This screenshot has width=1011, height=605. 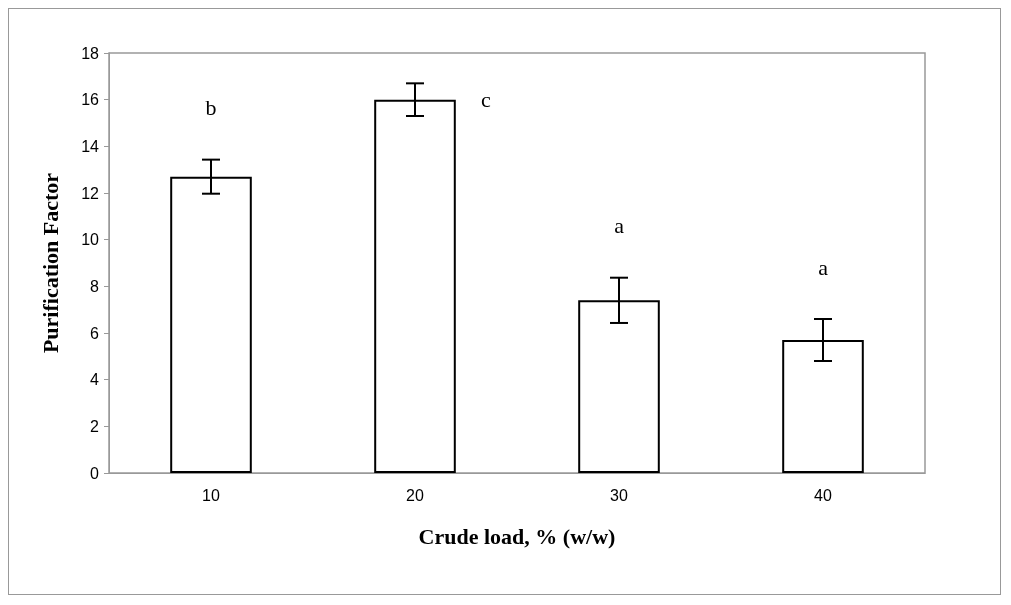 What do you see at coordinates (90, 146) in the screenshot?
I see `y-tick-label: 14` at bounding box center [90, 146].